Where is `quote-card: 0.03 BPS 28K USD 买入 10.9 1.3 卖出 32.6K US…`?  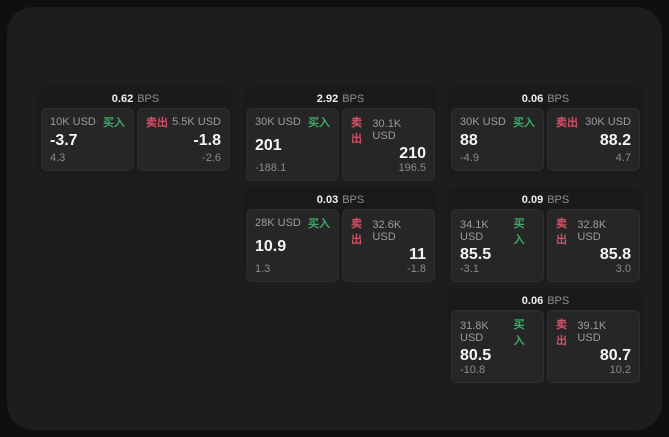
quote-card: 0.03 BPS 28K USD 买入 10.9 1.3 卖出 32.6K US… is located at coordinates (340, 234).